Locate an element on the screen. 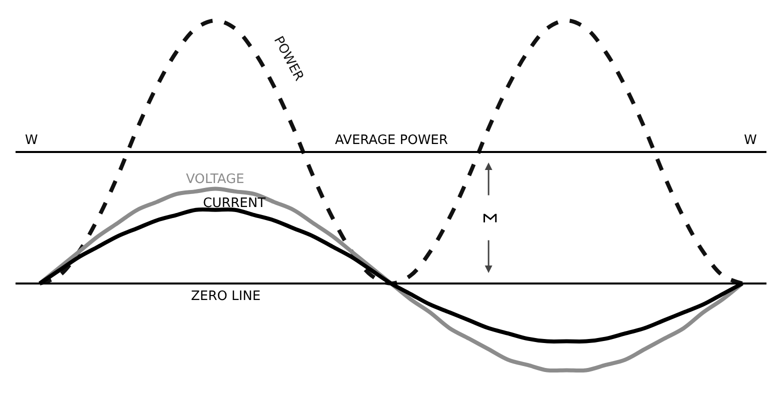 The image size is (782, 416). ref-line-label: ZERO LINE is located at coordinates (226, 296).